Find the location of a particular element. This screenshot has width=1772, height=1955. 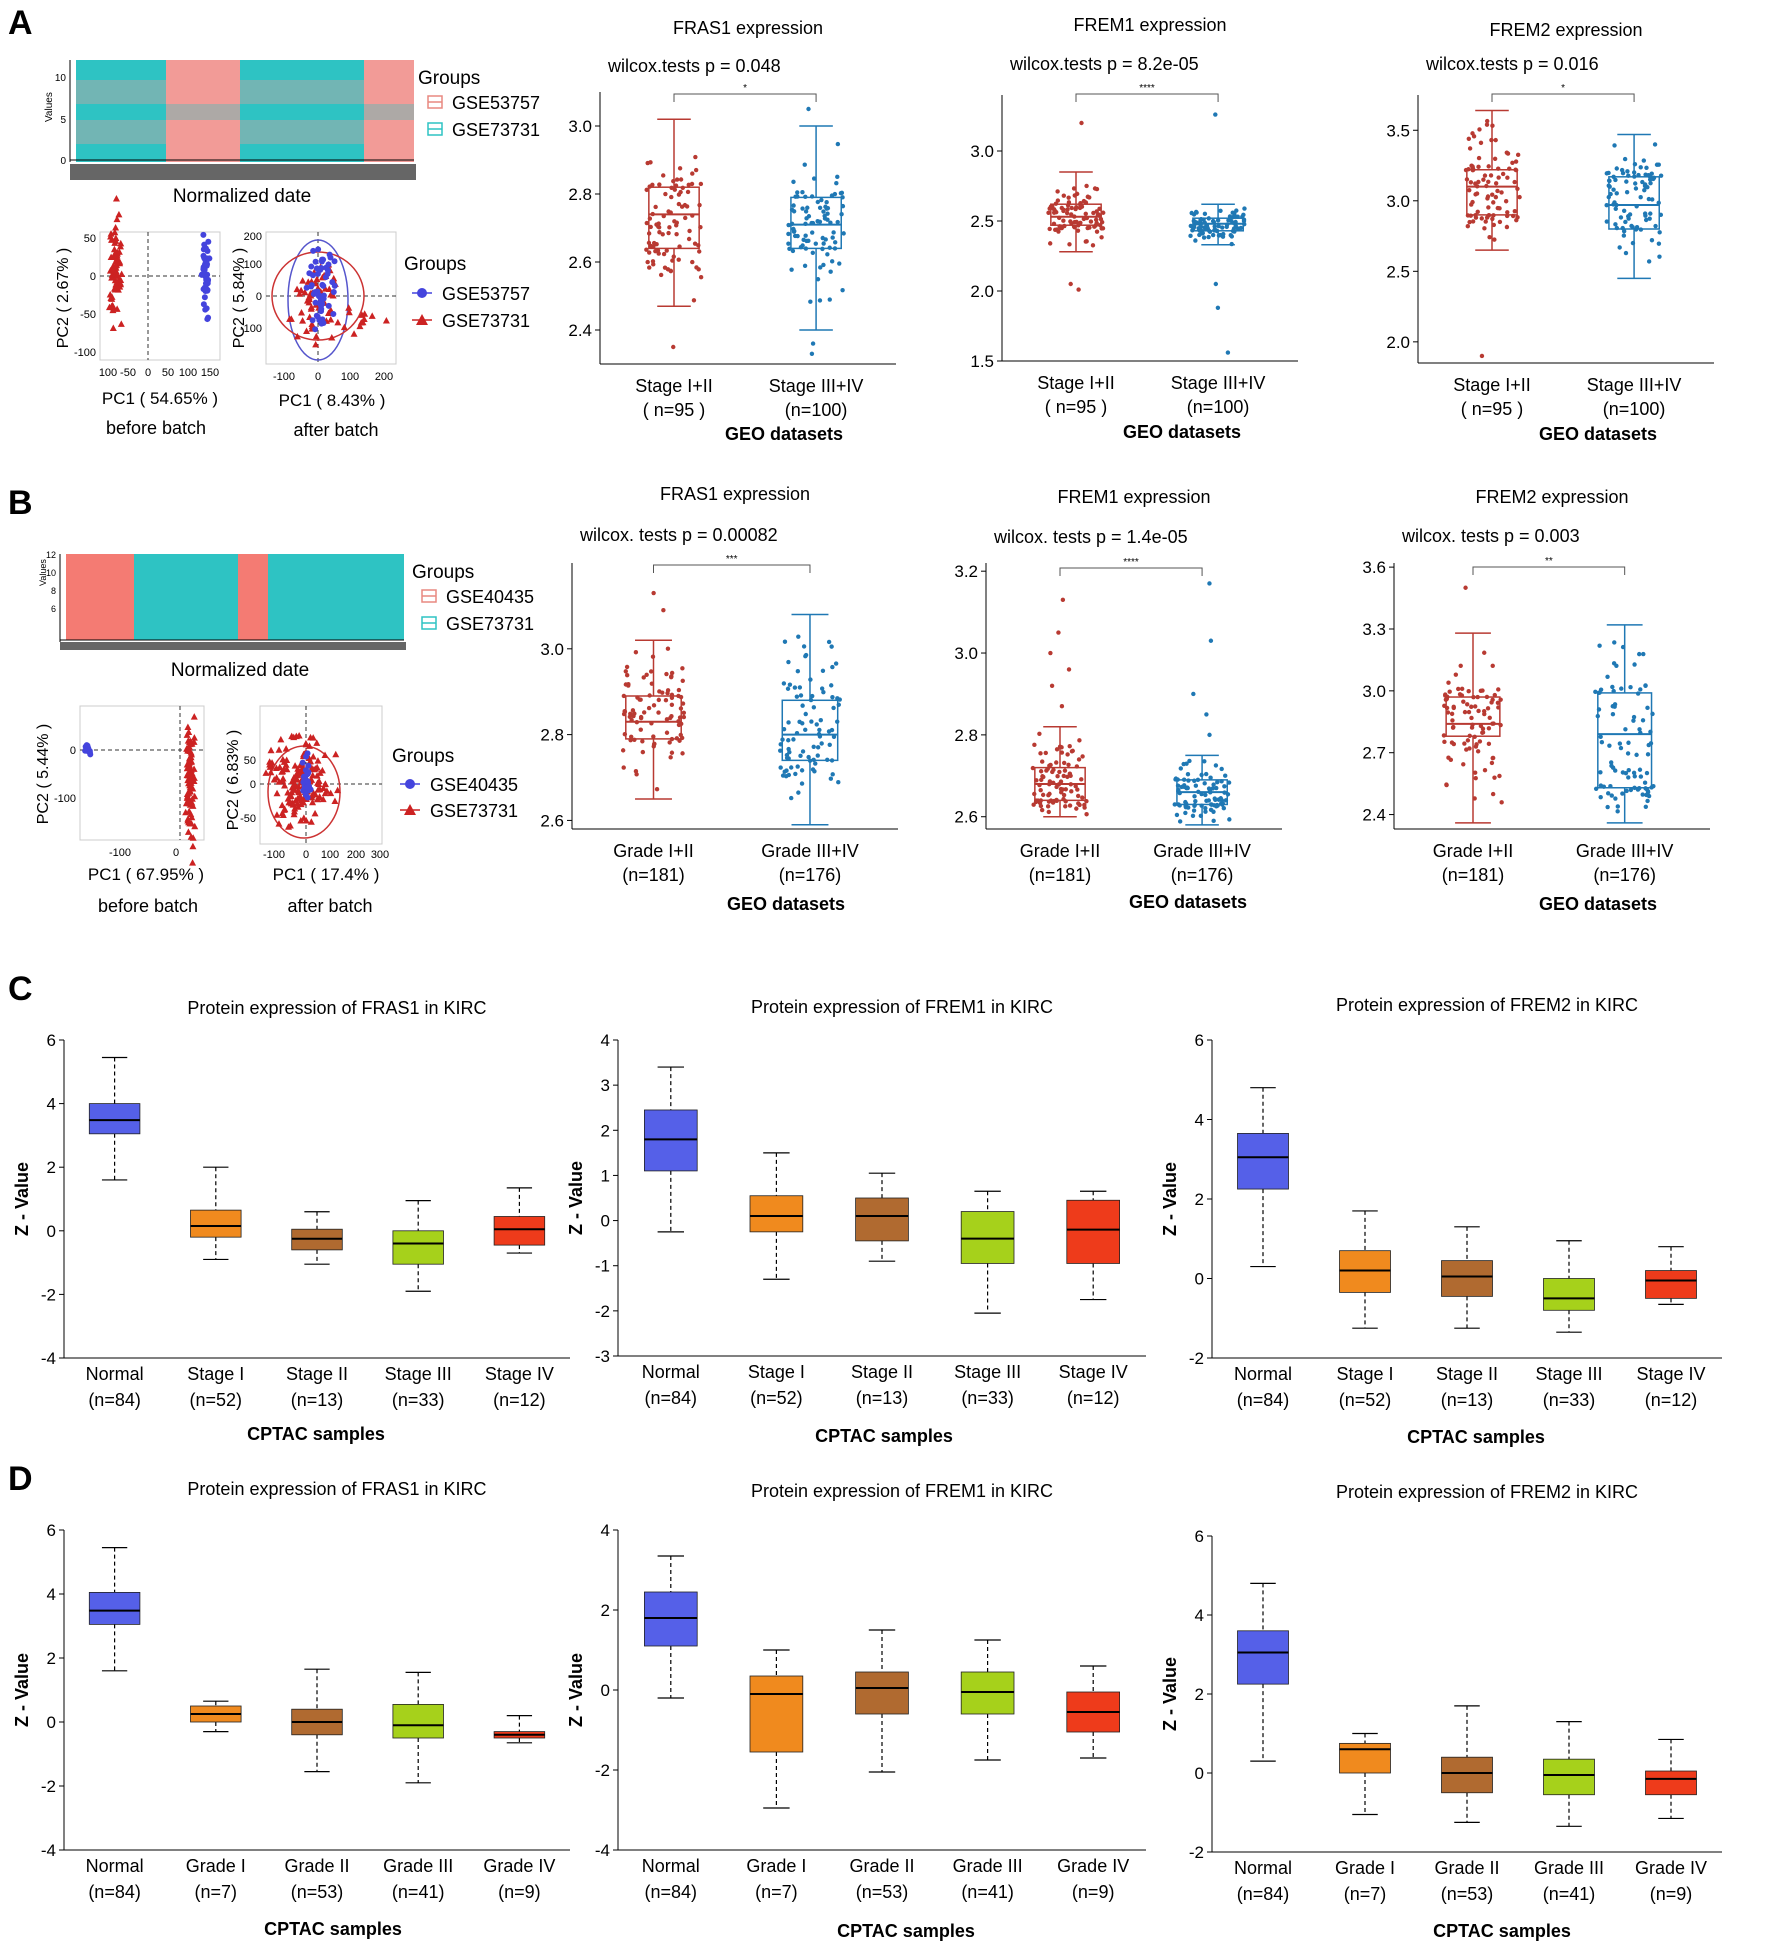

y-tick-label: -4 is located at coordinates (48, 1358).